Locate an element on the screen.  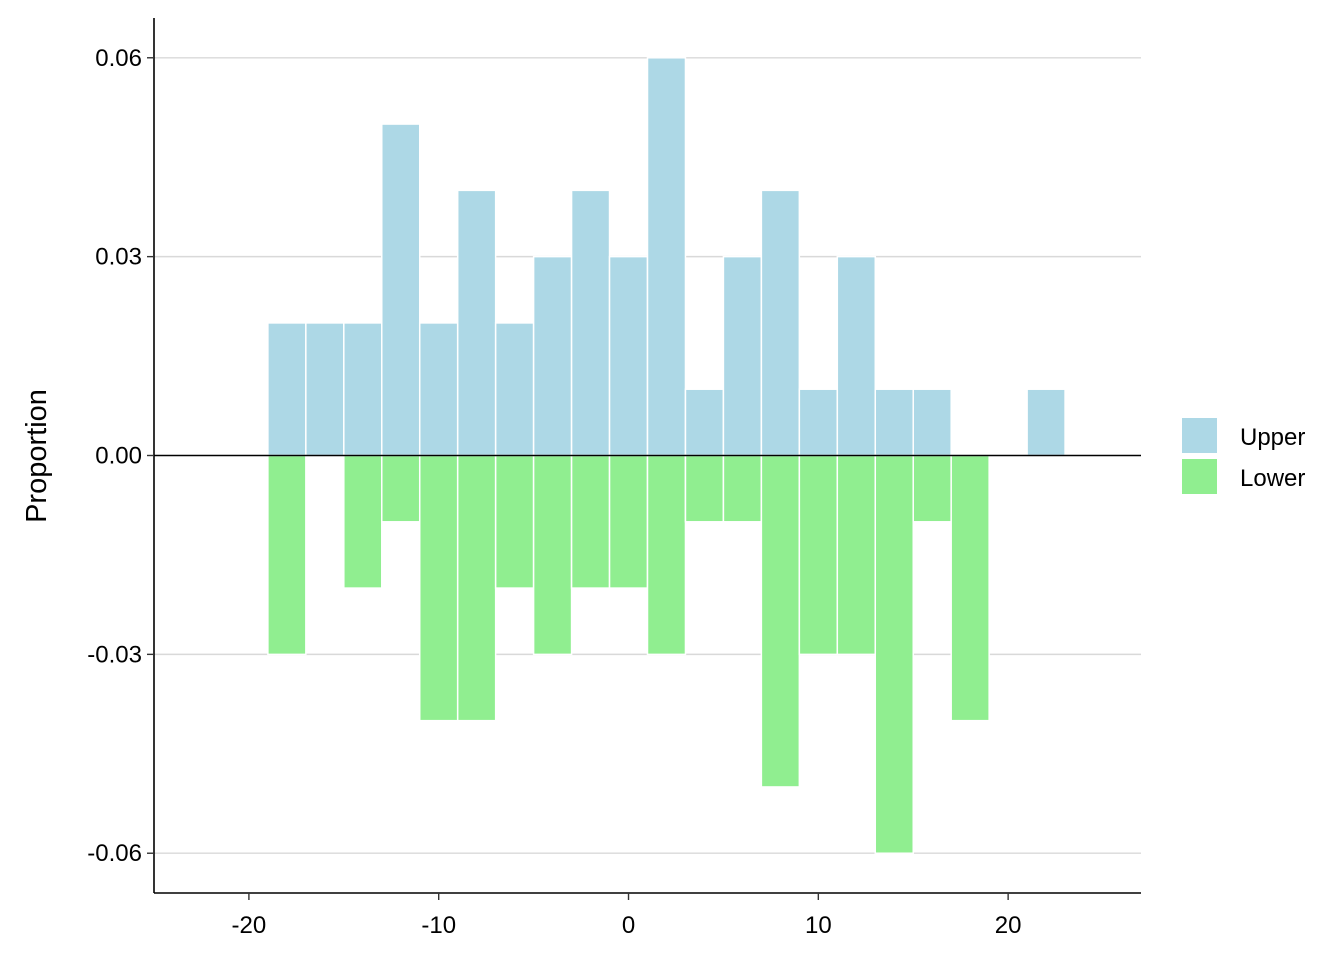
legend-label-upper: Upper is located at coordinates (1272, 437).